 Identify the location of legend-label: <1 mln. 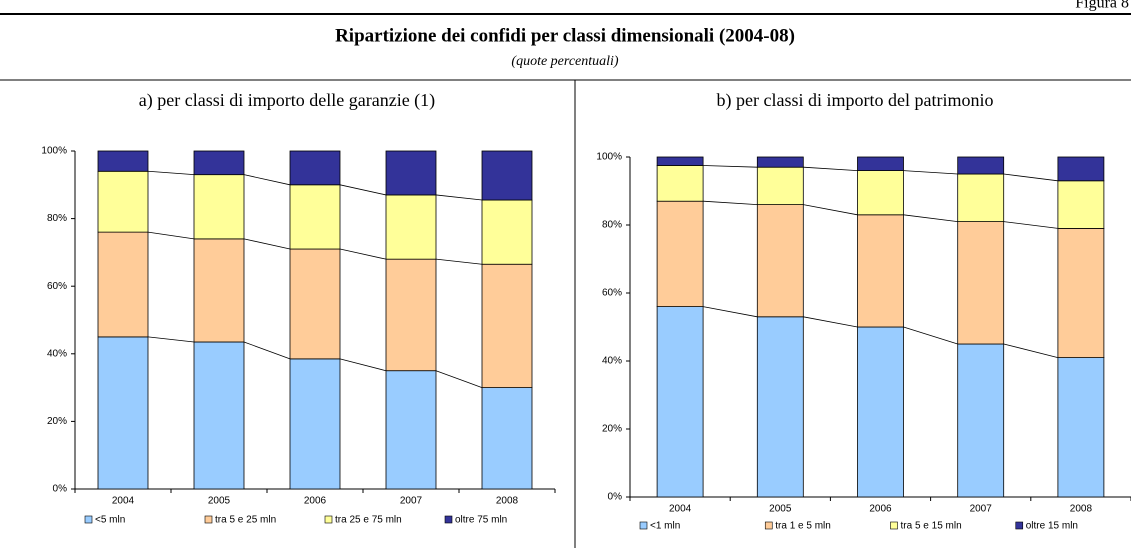
(665, 526).